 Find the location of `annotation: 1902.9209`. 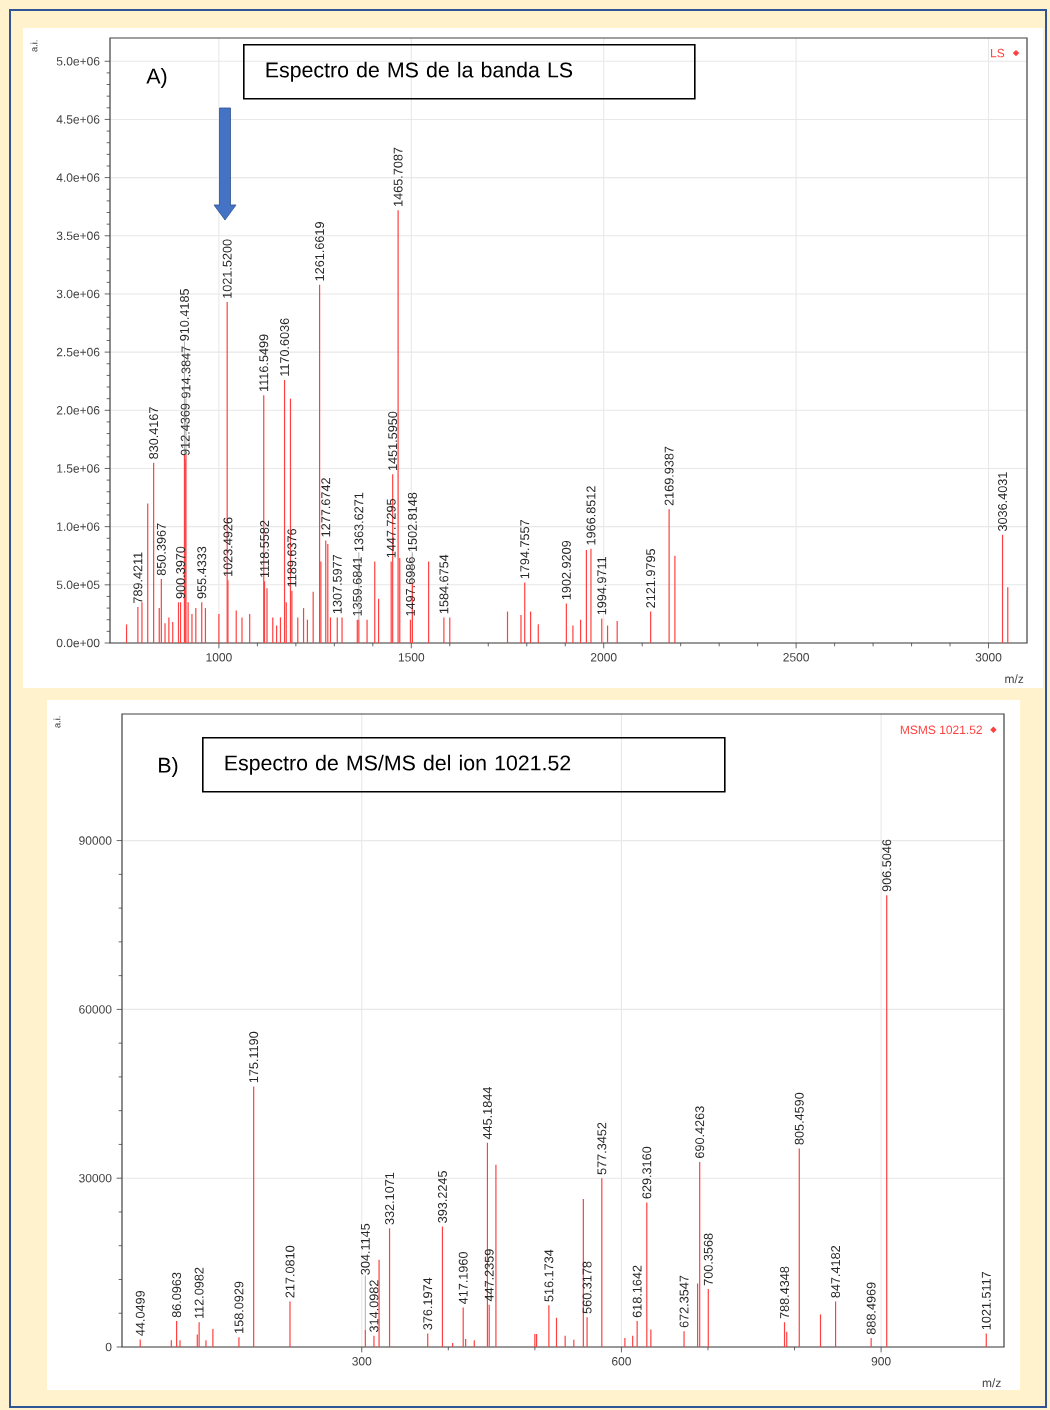

annotation: 1902.9209 is located at coordinates (566, 570).